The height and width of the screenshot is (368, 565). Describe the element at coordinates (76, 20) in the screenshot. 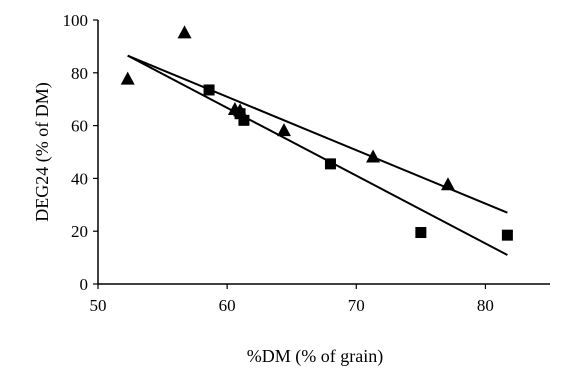

I see `y-tick-label: 100` at that location.